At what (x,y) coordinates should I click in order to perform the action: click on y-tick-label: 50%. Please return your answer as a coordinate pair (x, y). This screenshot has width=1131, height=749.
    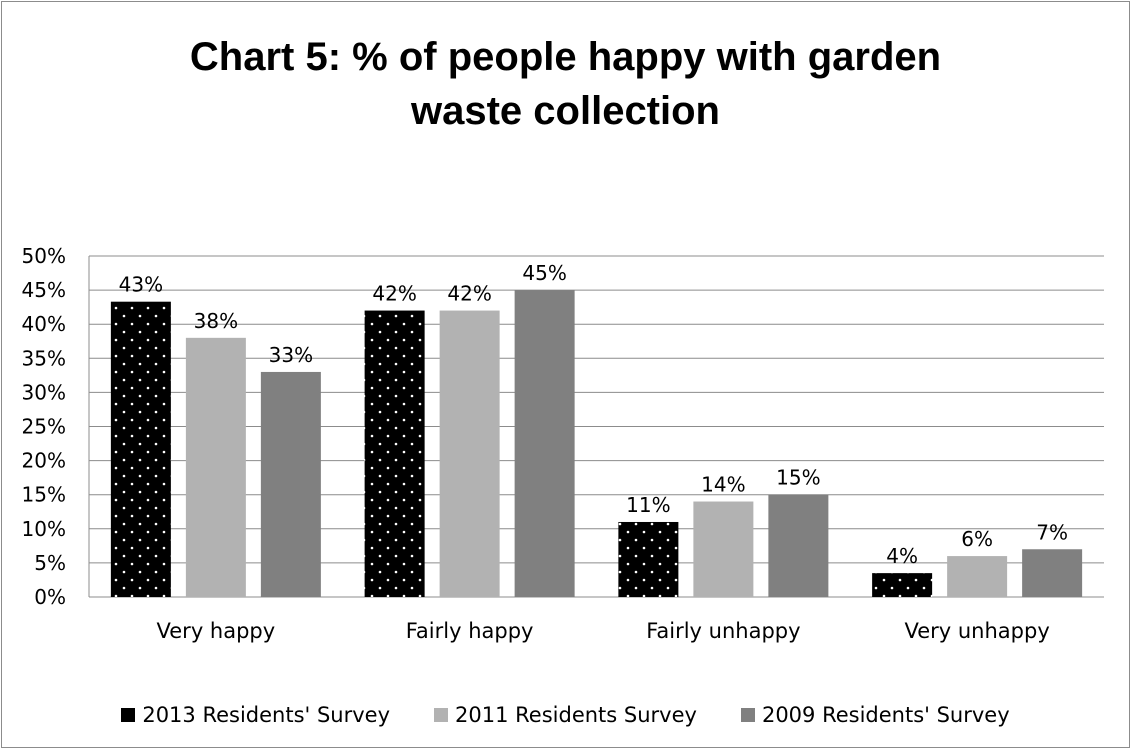
    Looking at the image, I should click on (44, 256).